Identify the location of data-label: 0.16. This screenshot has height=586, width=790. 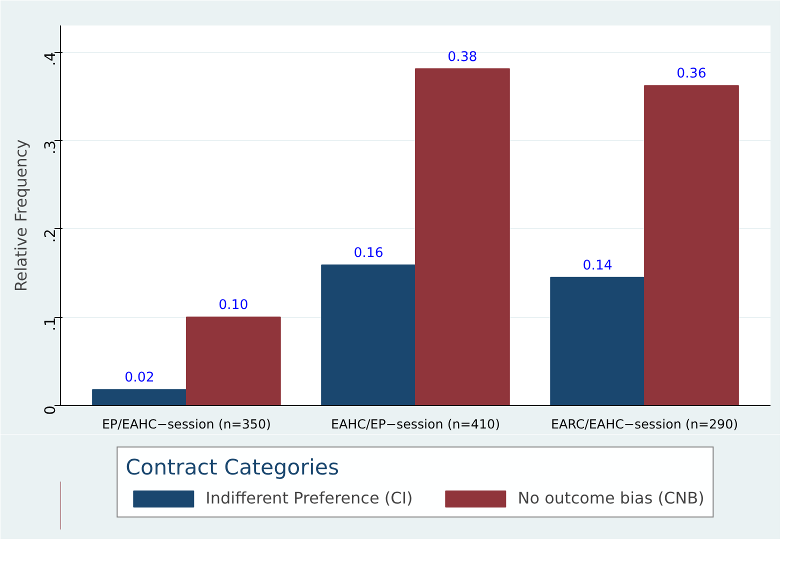
(369, 253).